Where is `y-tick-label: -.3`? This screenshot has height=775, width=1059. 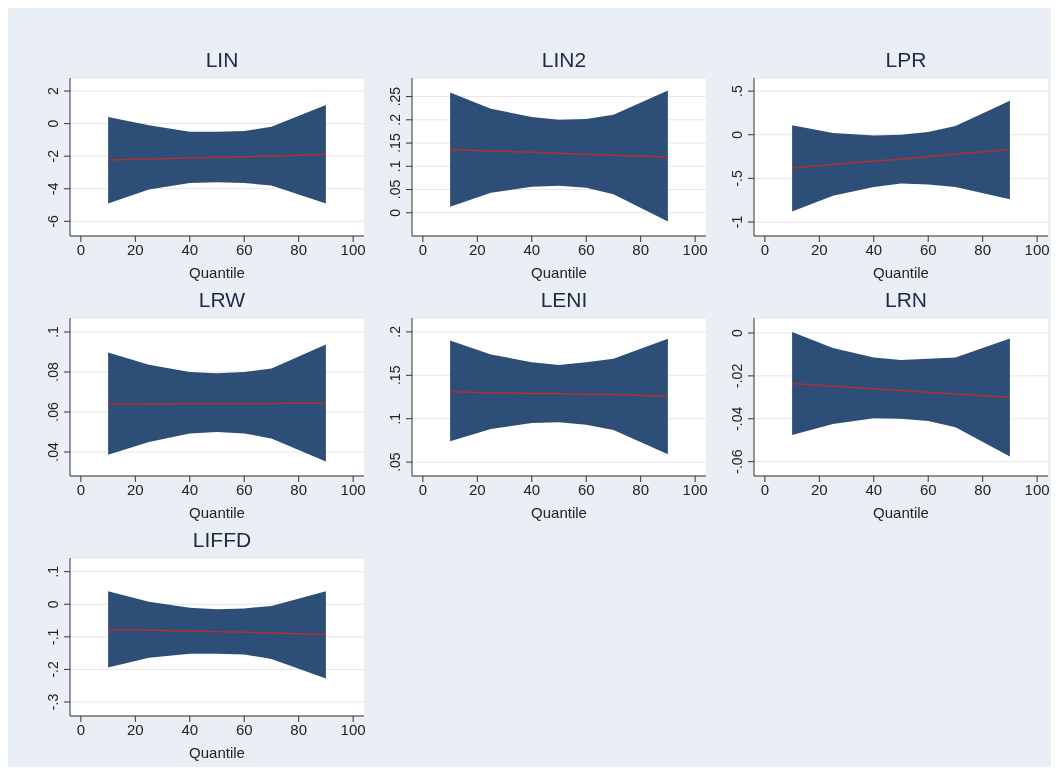 y-tick-label: -.3 is located at coordinates (53, 702).